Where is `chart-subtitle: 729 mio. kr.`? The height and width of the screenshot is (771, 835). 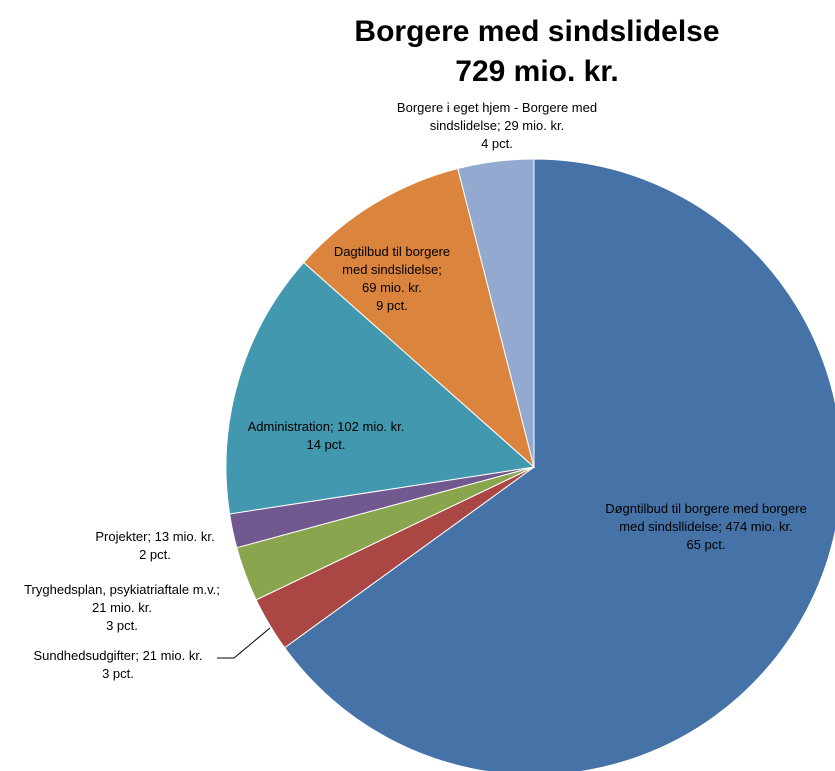
chart-subtitle: 729 mio. kr. is located at coordinates (536, 71).